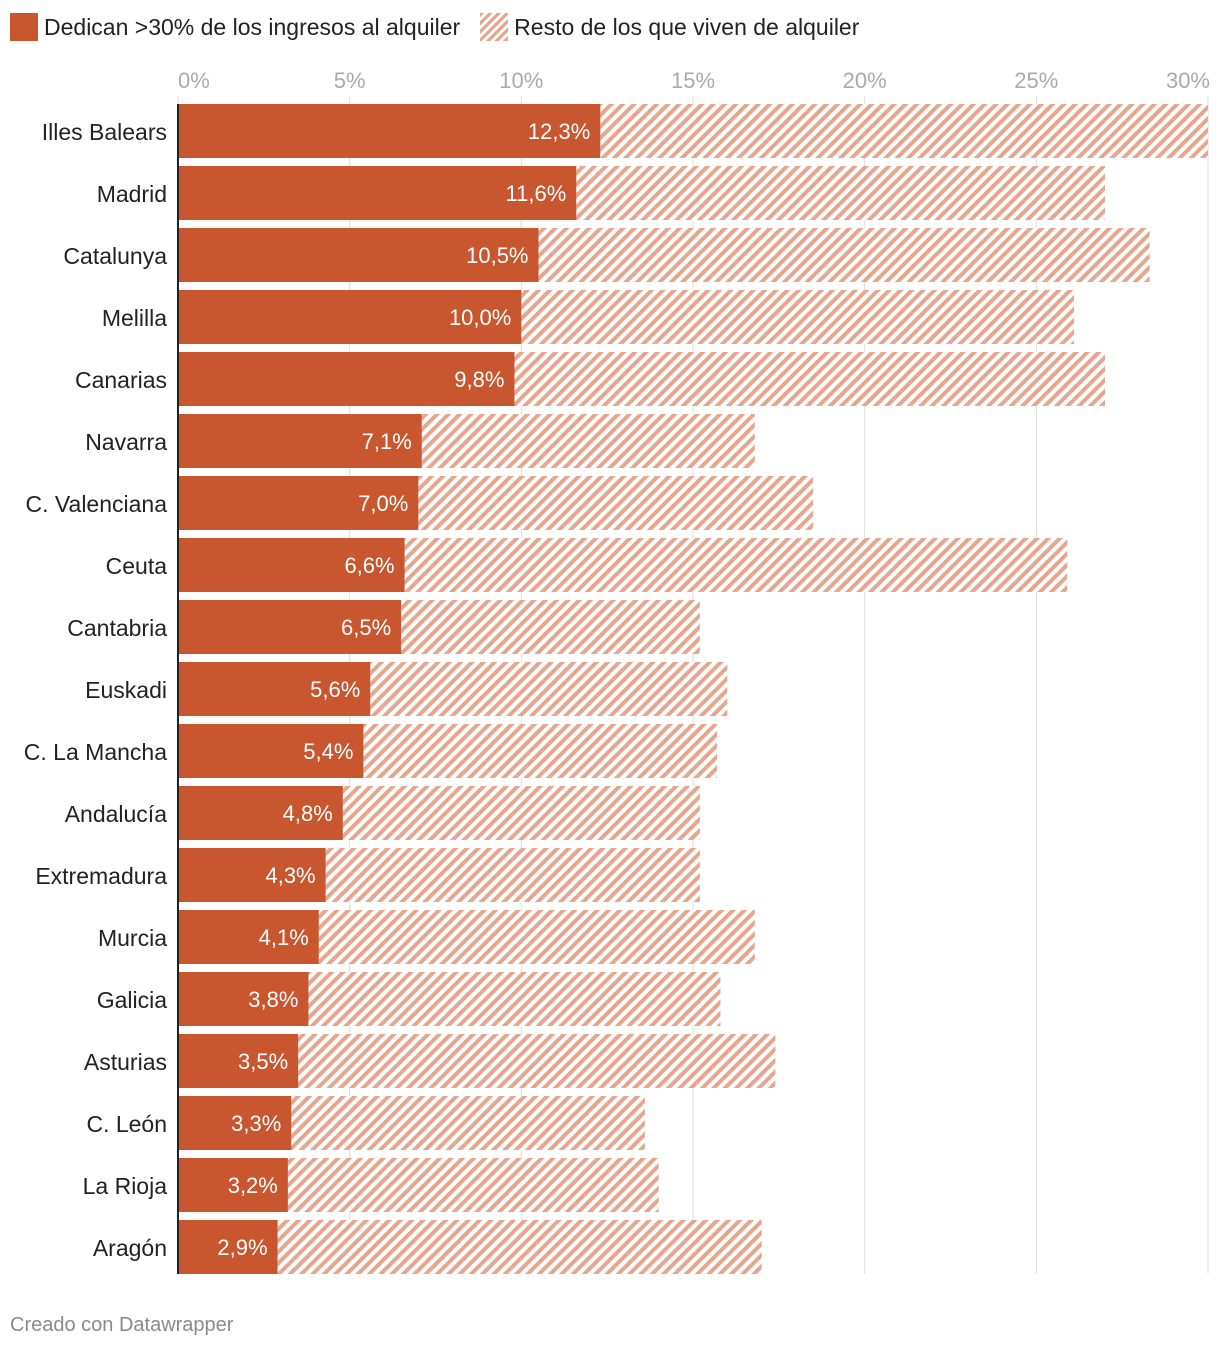  I want to click on category-label: Extremadura, so click(101, 876).